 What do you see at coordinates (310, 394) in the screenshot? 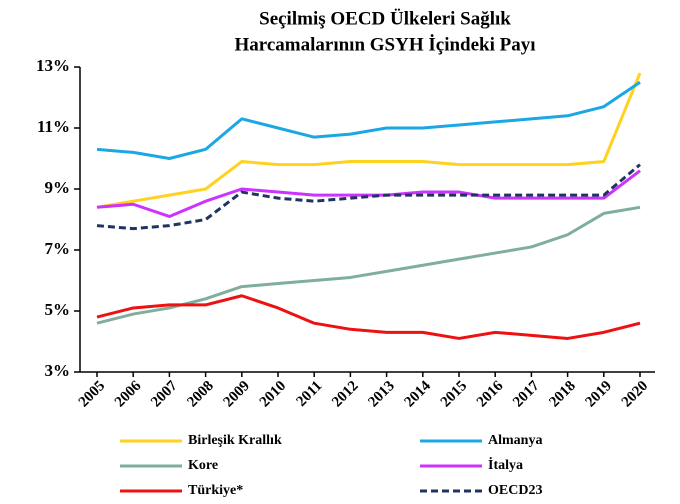
I see `x-tick-label: 2011` at bounding box center [310, 394].